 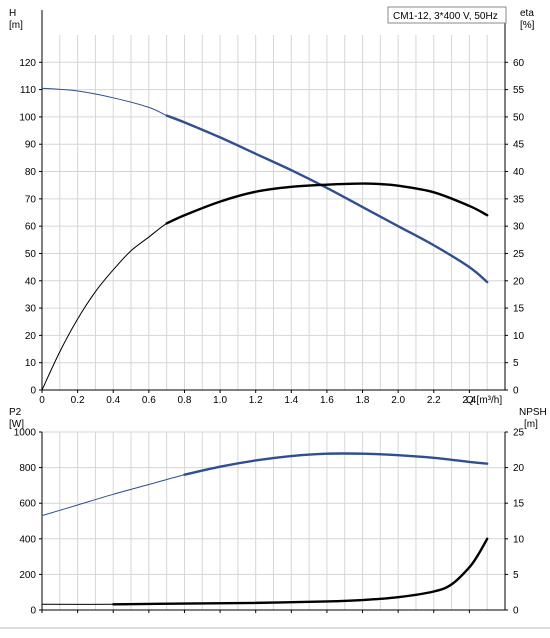 What do you see at coordinates (149, 400) in the screenshot?
I see `x-tick-label: 0.6` at bounding box center [149, 400].